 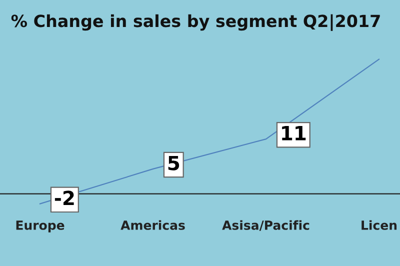 I want to click on x-tick-label: Licen, so click(x=379, y=225).